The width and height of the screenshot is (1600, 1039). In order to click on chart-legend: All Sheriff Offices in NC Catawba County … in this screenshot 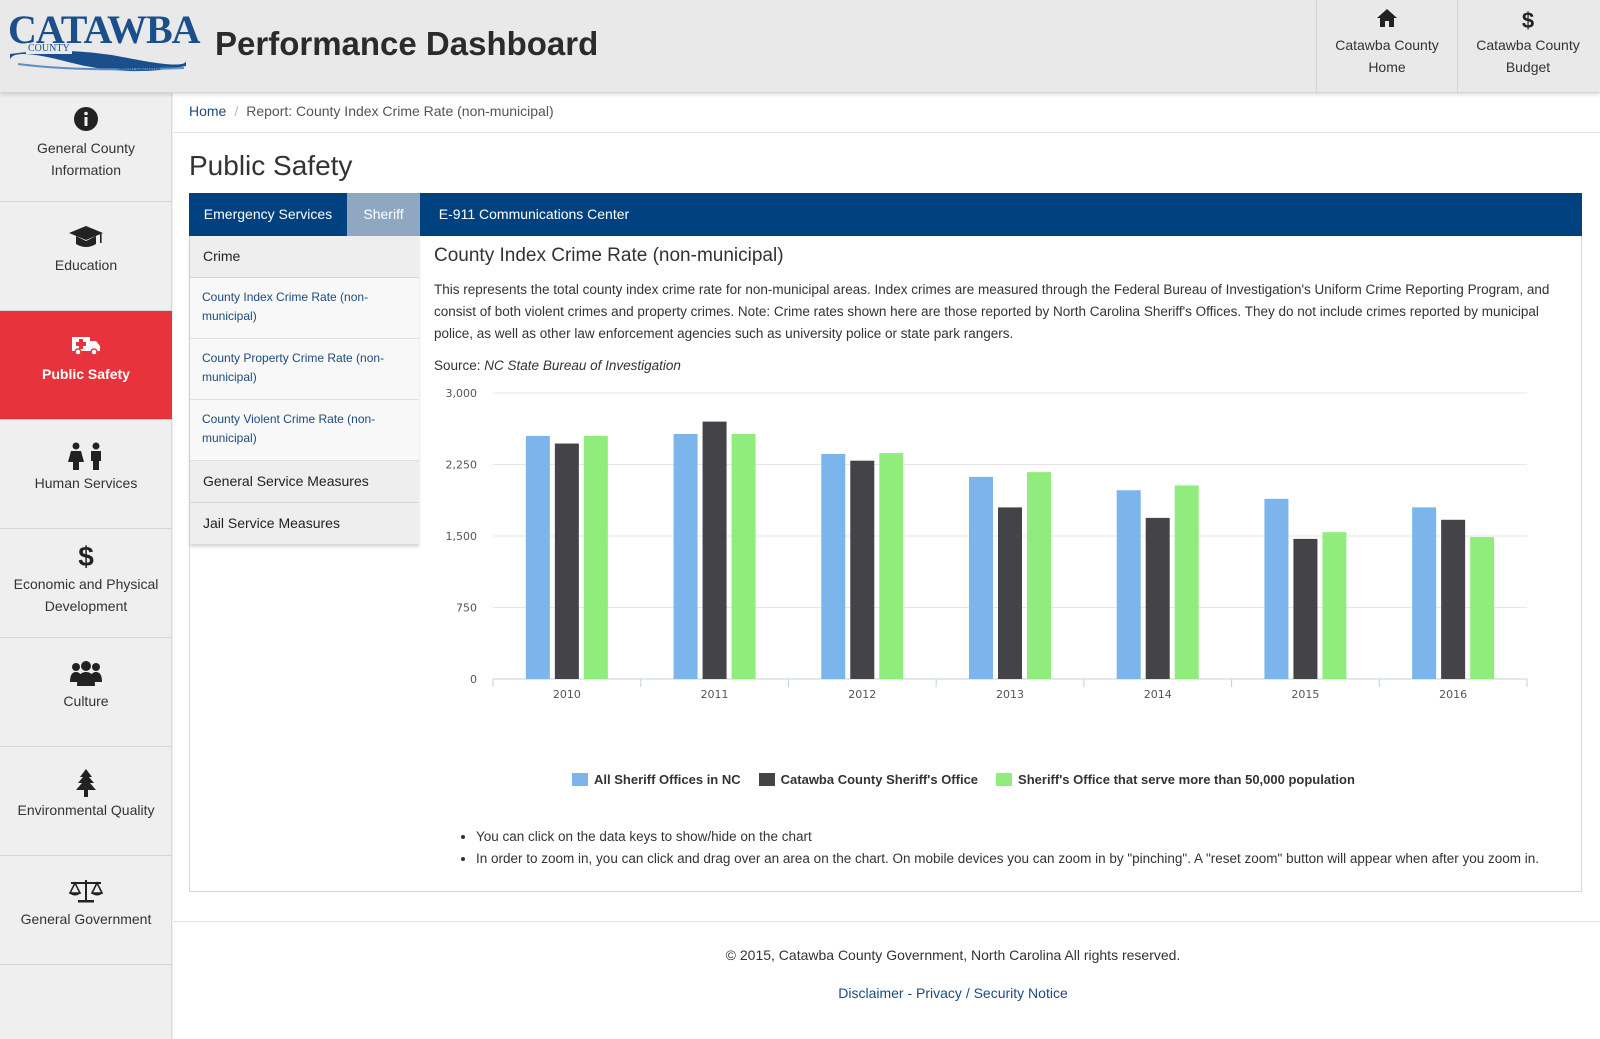, I will do `click(972, 779)`.